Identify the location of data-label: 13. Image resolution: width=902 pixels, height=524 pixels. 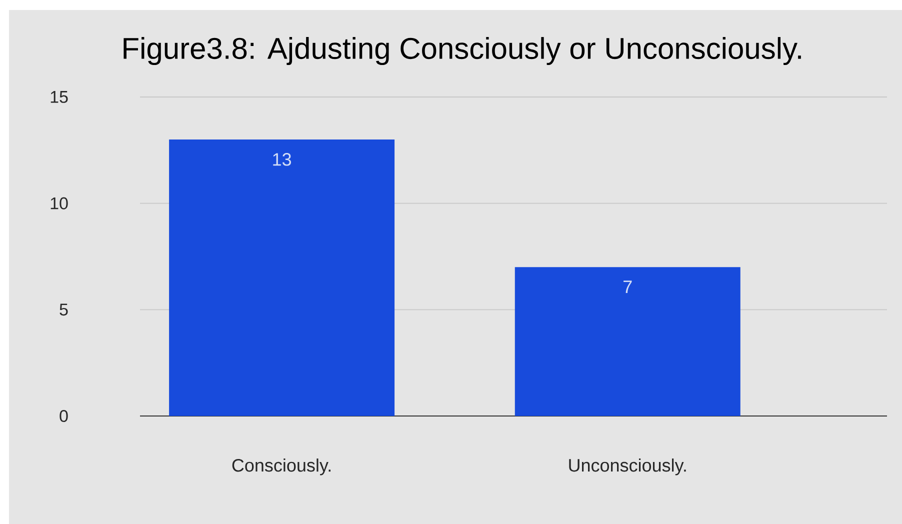
(282, 159).